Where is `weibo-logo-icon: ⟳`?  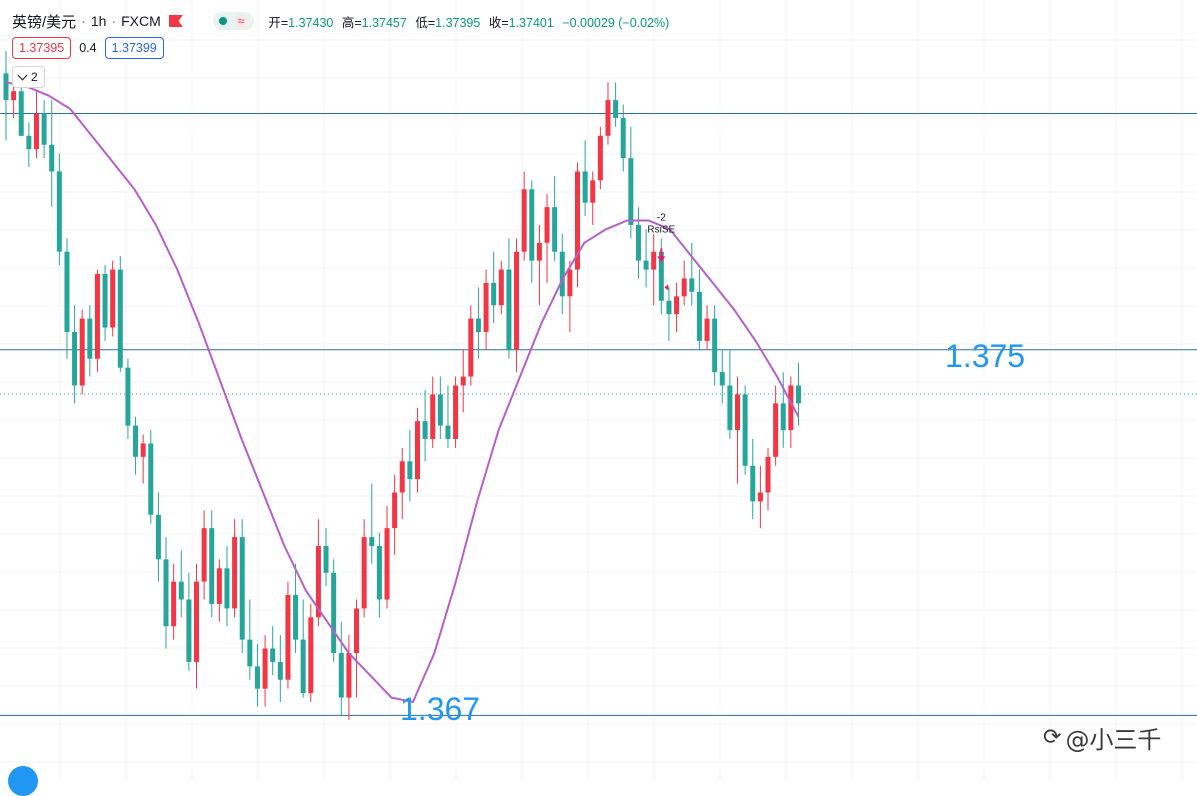 weibo-logo-icon: ⟳ is located at coordinates (1052, 737).